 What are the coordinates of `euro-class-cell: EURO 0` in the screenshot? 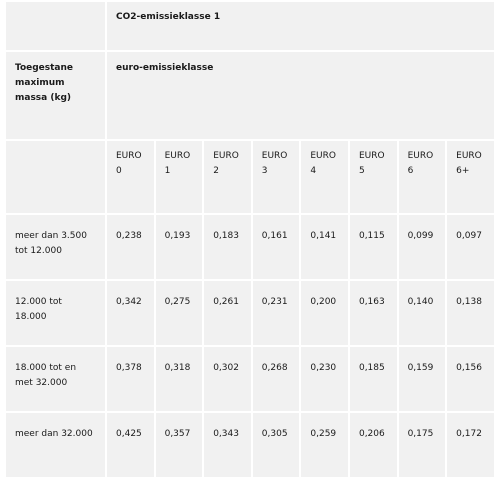 It's located at (130, 177).